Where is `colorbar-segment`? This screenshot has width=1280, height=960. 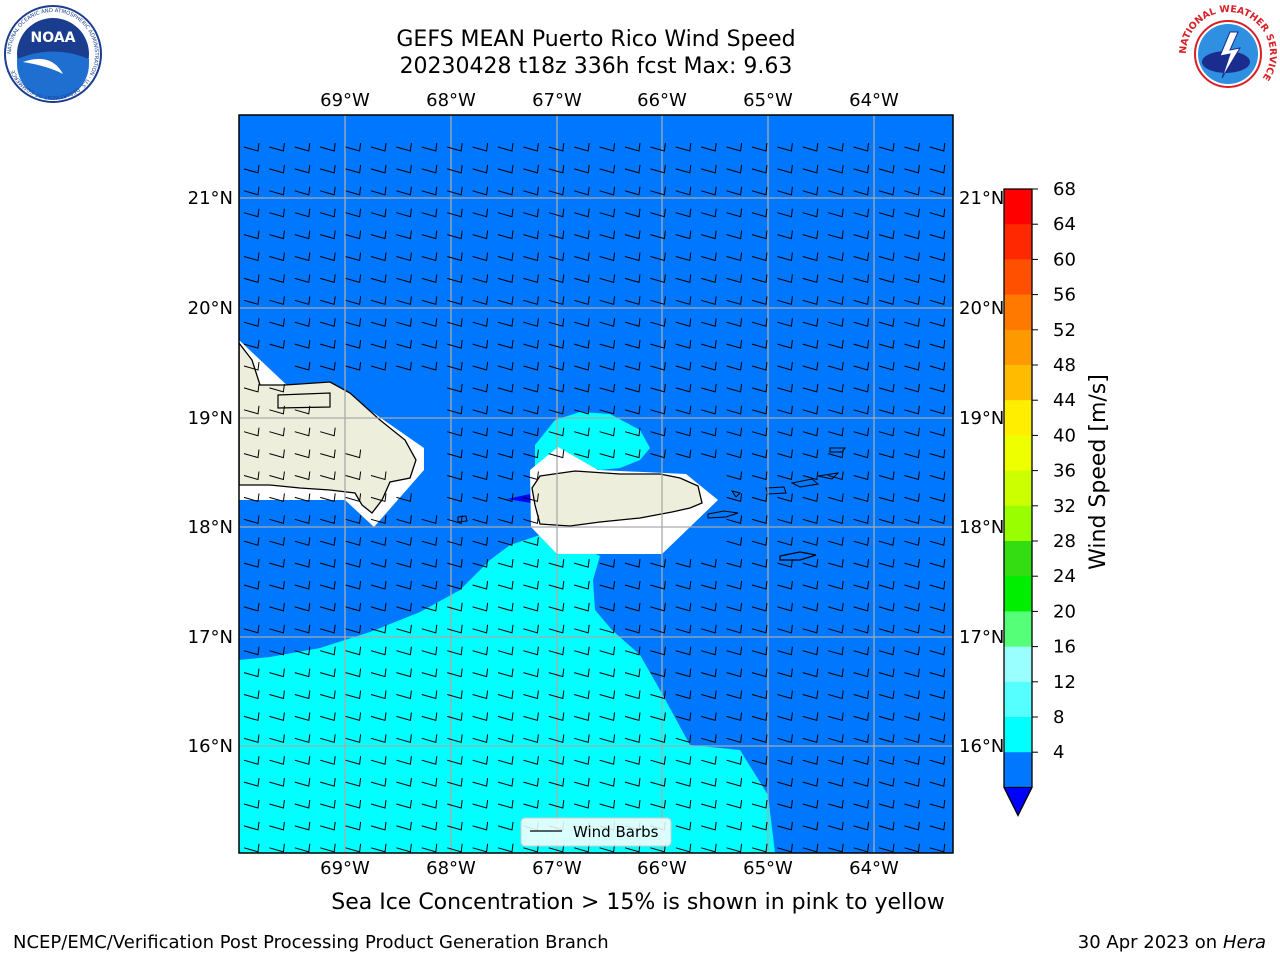
colorbar-segment is located at coordinates (1018, 312).